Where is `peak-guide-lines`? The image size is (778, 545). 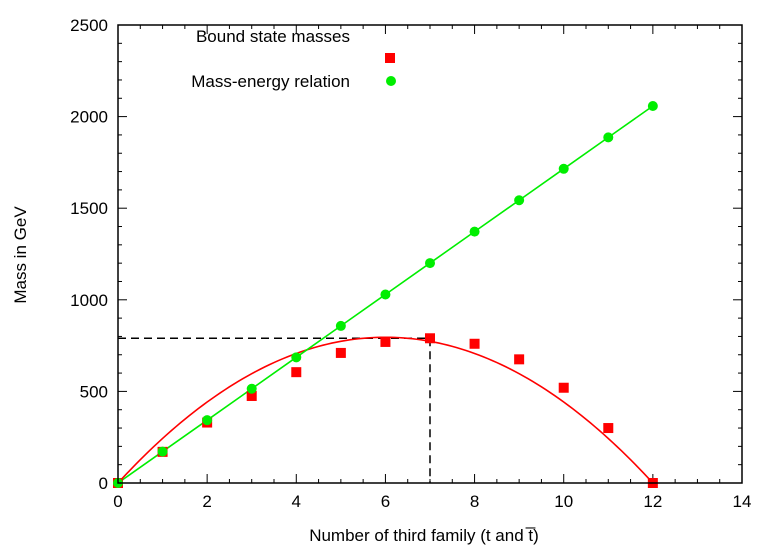
peak-guide-lines is located at coordinates (274, 410).